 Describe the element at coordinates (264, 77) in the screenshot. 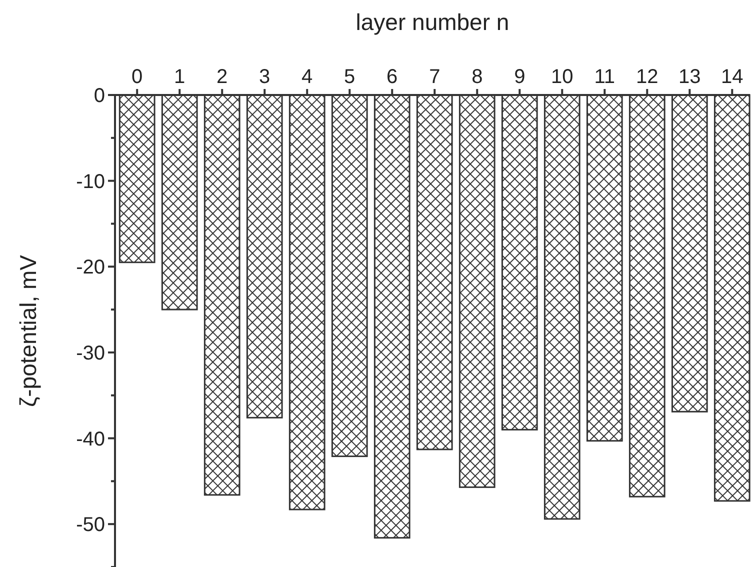

I see `x-tick-label: 3` at that location.